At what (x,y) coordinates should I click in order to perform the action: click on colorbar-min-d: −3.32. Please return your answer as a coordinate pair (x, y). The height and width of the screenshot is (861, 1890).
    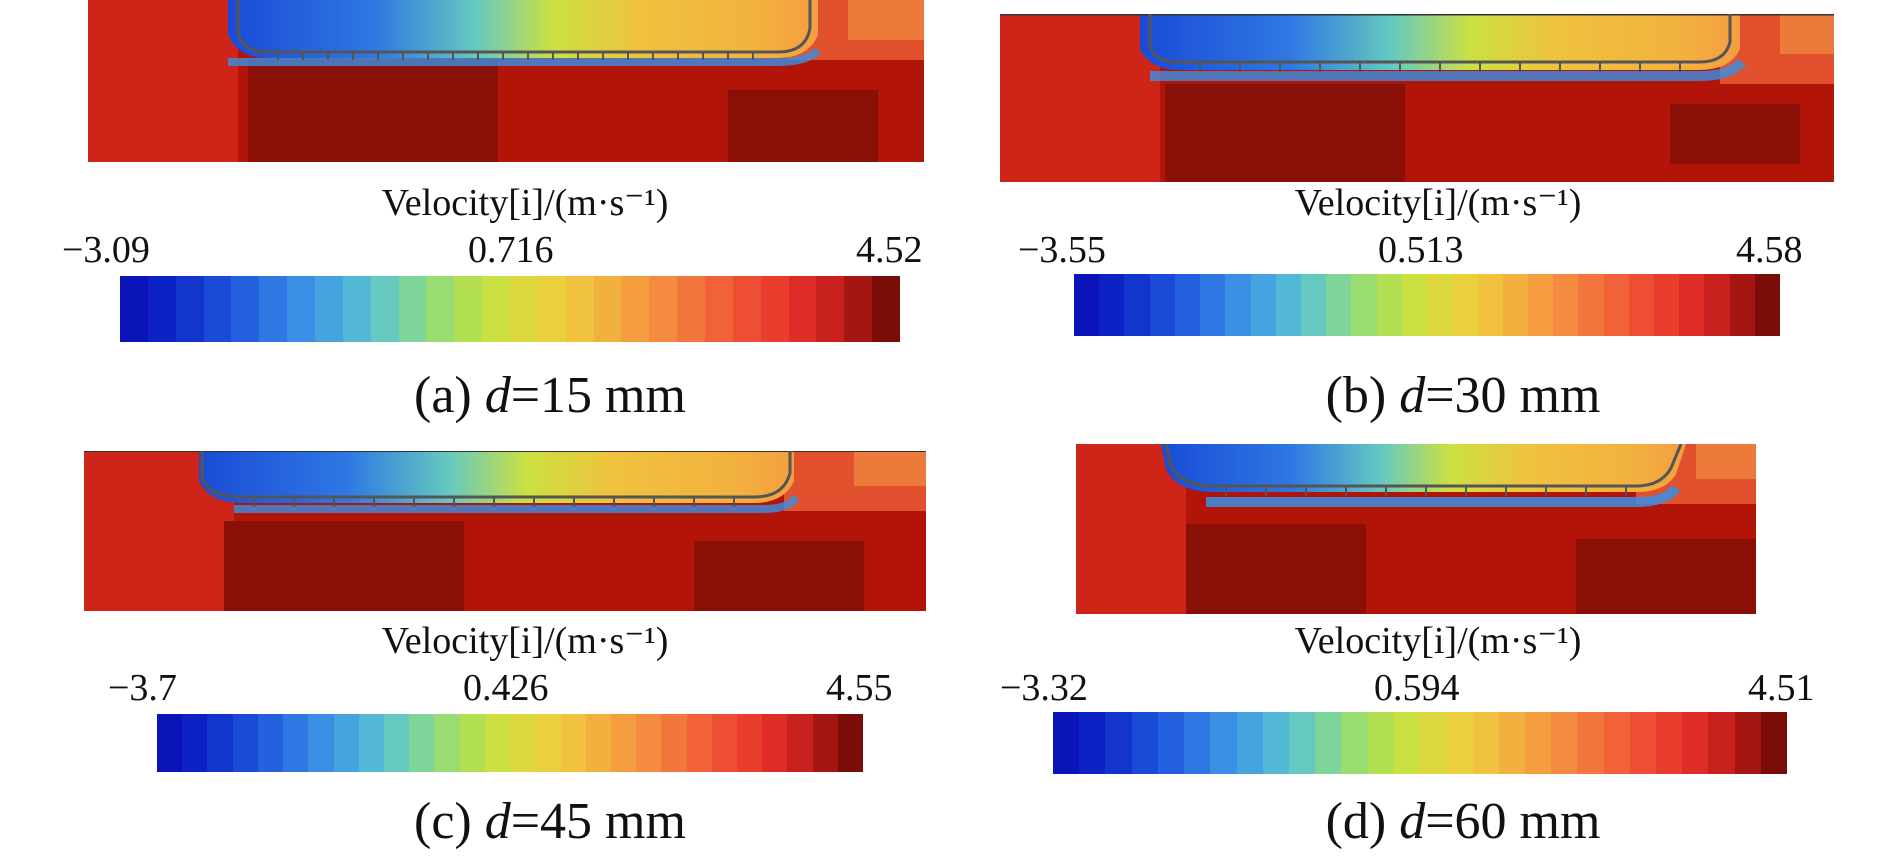
    Looking at the image, I should click on (1044, 688).